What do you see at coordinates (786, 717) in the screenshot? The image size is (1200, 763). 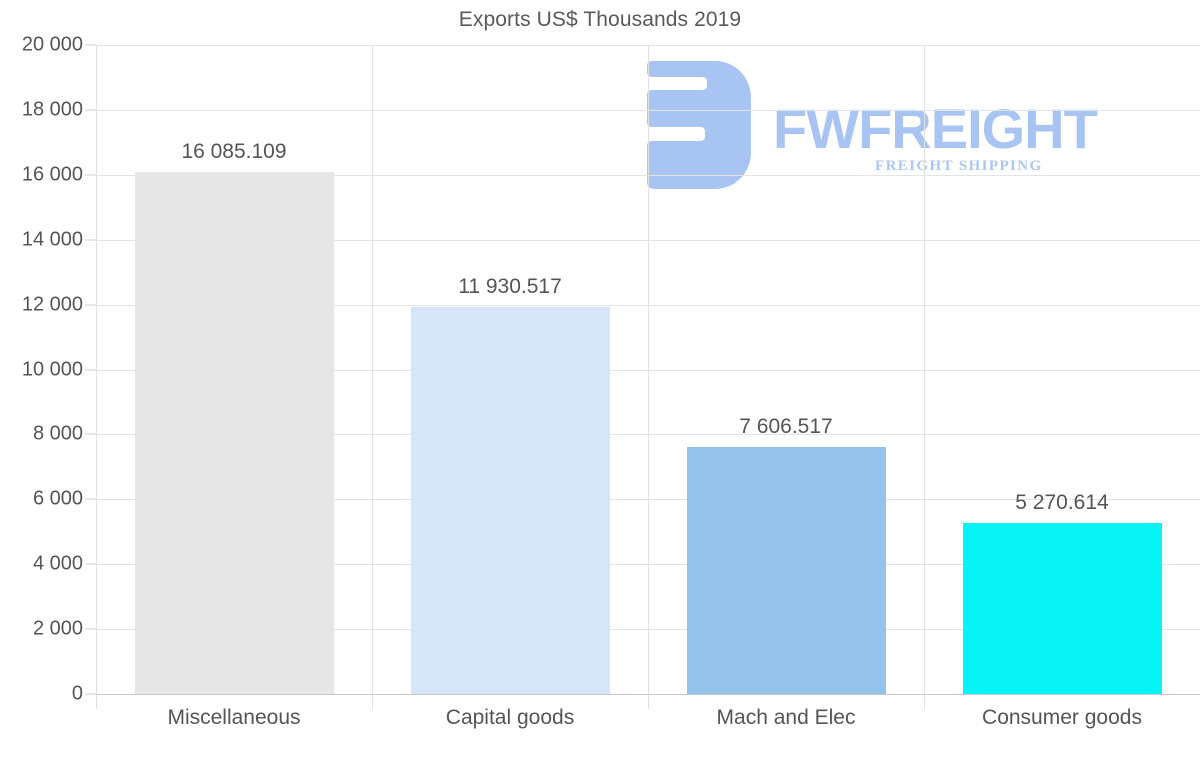 I see `x-axis-label-3: Mach and Elec` at bounding box center [786, 717].